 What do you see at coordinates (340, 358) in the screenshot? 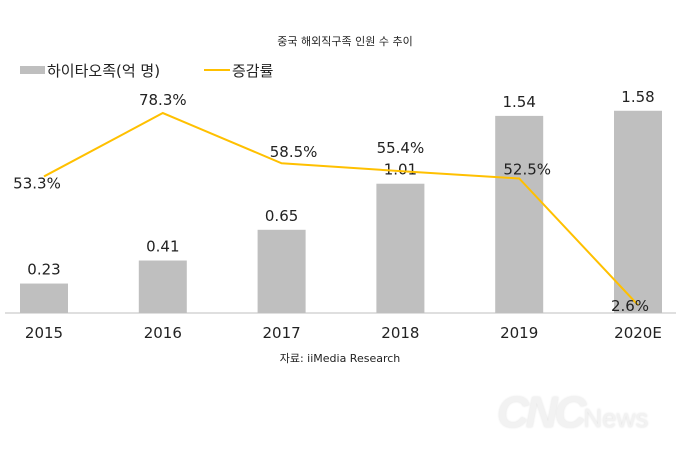
I see `source-note: 자료: iiMedia Research` at bounding box center [340, 358].